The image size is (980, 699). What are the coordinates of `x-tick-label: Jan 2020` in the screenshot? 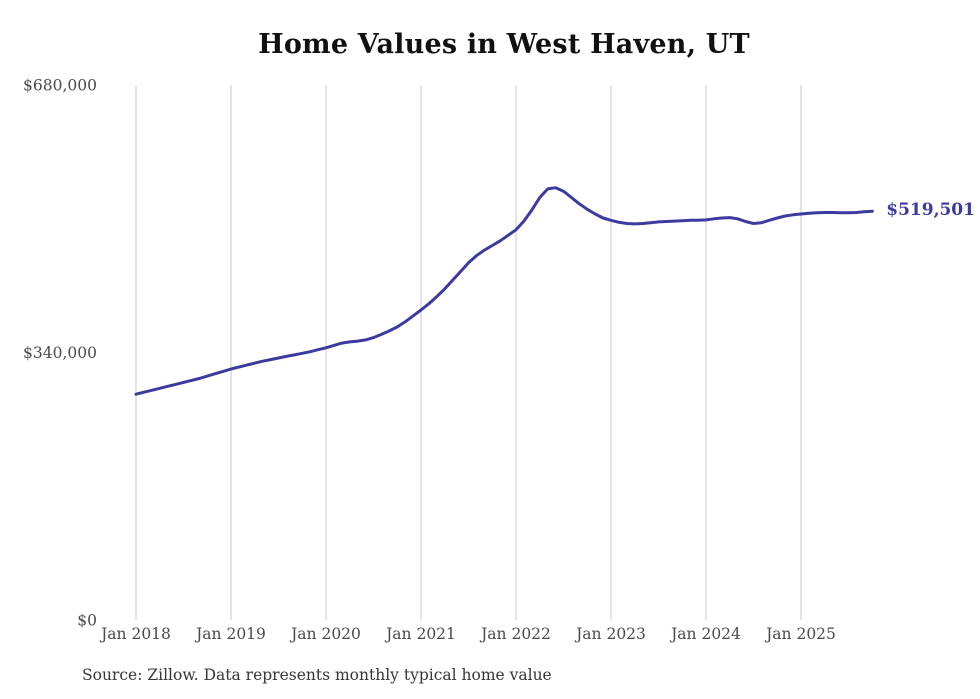 It's located at (325, 634).